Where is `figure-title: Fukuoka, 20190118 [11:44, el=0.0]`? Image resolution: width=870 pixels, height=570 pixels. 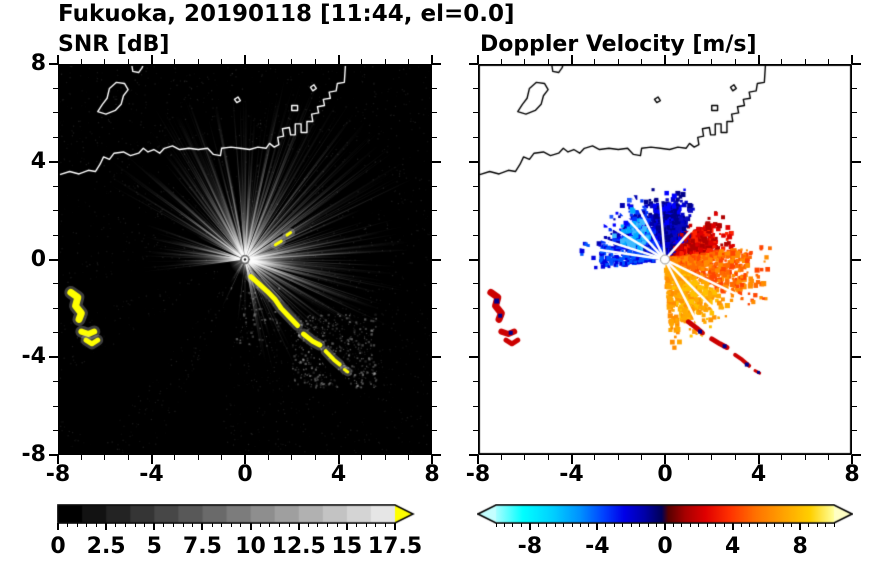 figure-title: Fukuoka, 20190118 [11:44, el=0.0] is located at coordinates (286, 14).